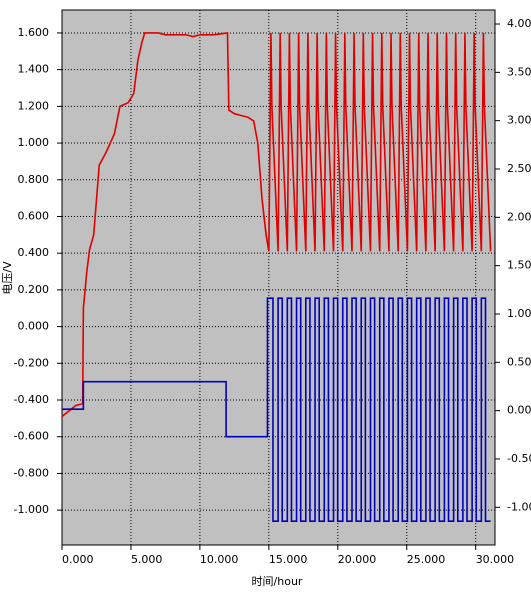 The image size is (531, 594). I want to click on y-axis-label: 电压/V, so click(7, 278).